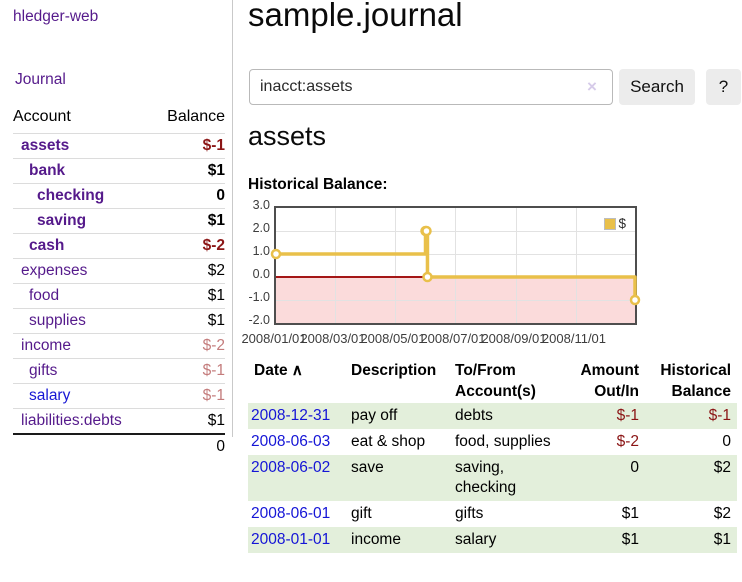 The height and width of the screenshot is (582, 742). Describe the element at coordinates (82, 246) in the screenshot. I see `account-cell: cash` at that location.